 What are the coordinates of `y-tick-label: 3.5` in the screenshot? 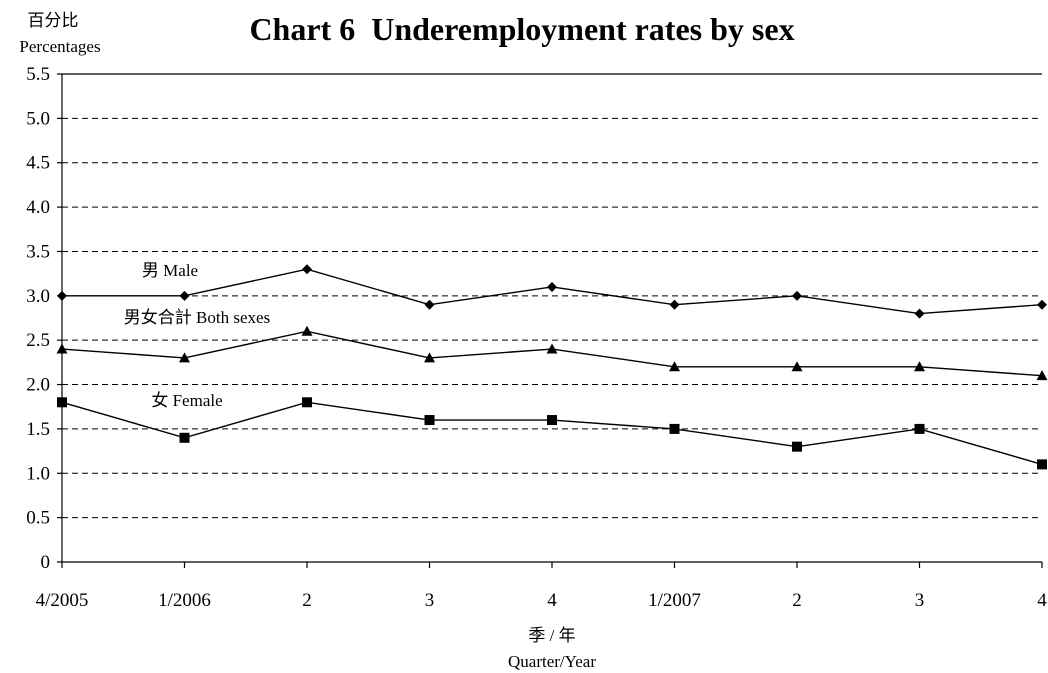 It's located at (38, 251).